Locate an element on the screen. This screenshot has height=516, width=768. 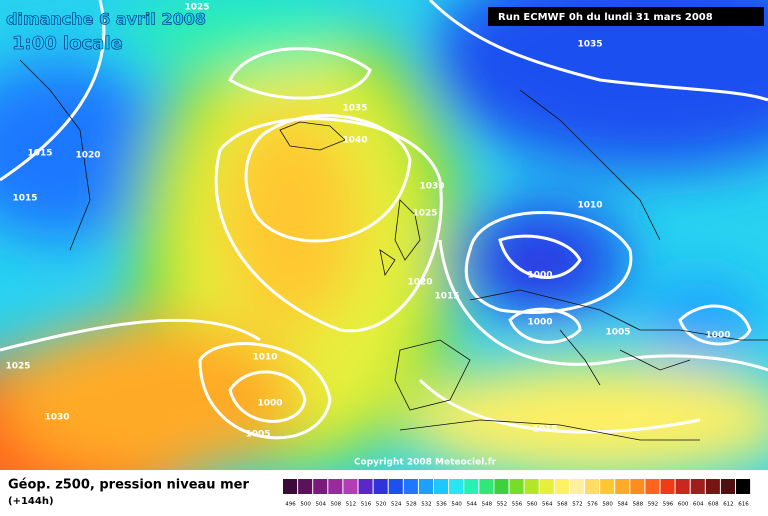
title: dimanche 6 avril 2008 is located at coordinates (106, 19).